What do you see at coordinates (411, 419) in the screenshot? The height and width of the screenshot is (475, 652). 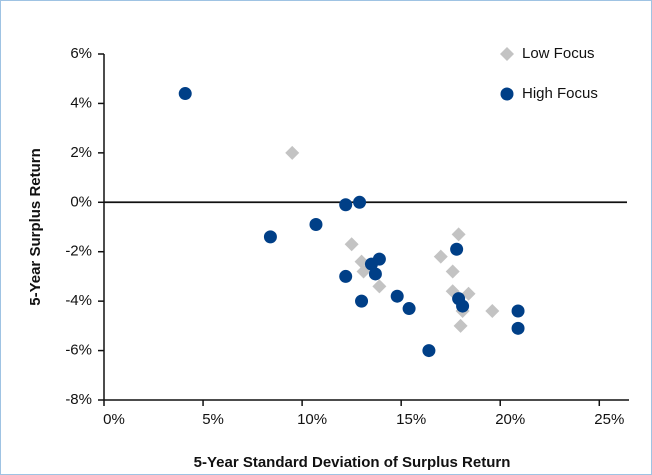 I see `x-tick-label: 15%` at bounding box center [411, 419].